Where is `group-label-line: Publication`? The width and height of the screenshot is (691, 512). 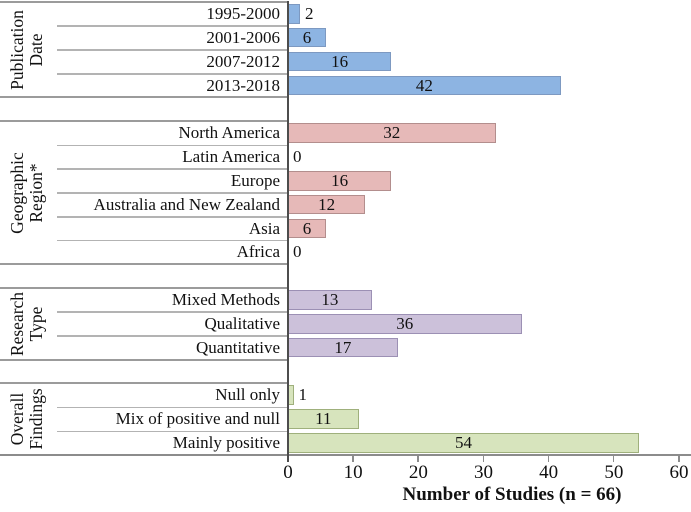
group-label-line: Publication is located at coordinates (17, 49).